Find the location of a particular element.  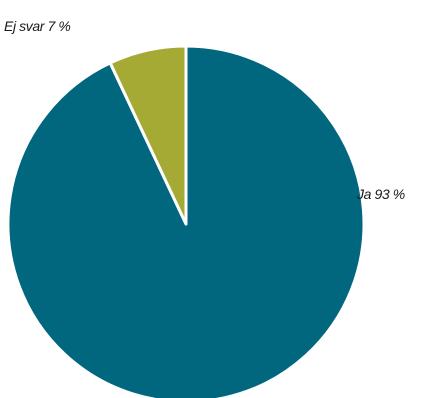

slice-label-ja: Ja 93 % is located at coordinates (380, 194).